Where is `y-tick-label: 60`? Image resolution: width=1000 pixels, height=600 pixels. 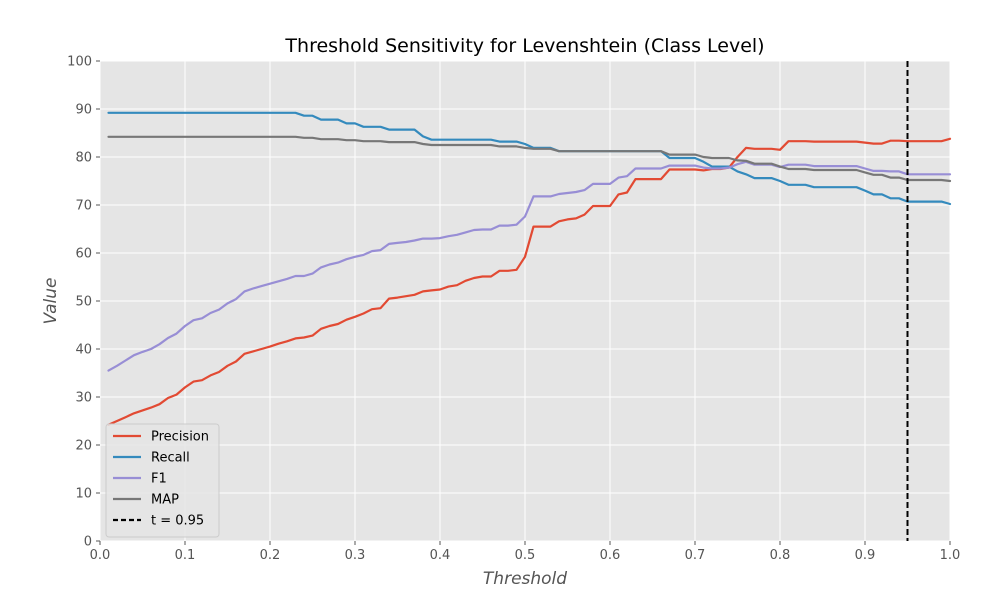 y-tick-label: 60 is located at coordinates (83, 254).